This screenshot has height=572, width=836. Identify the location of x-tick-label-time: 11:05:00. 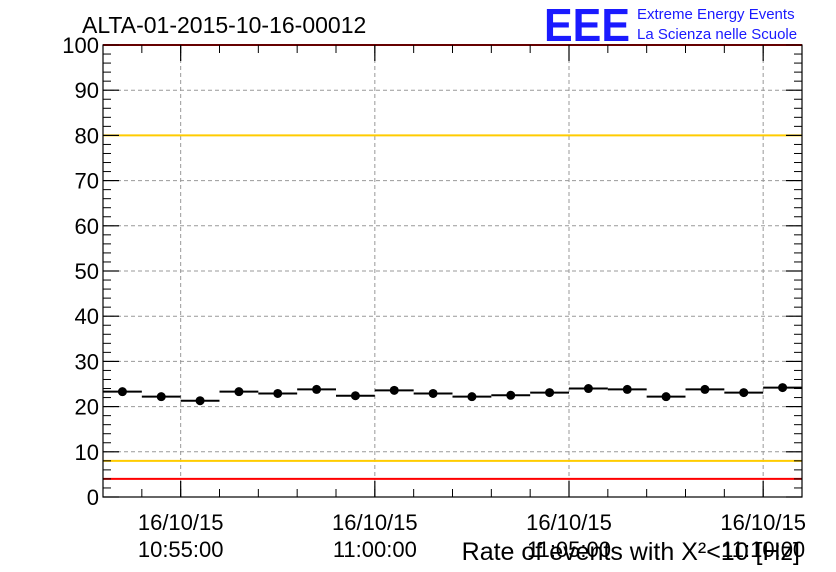
(569, 549).